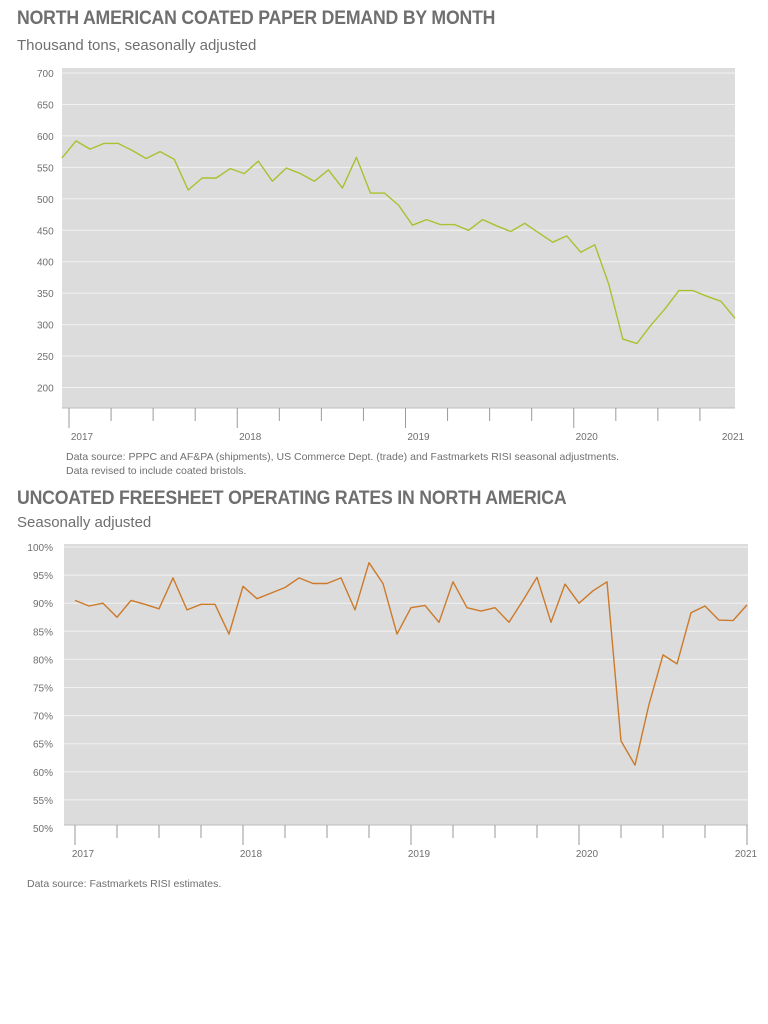 Image resolution: width=768 pixels, height=1024 pixels. What do you see at coordinates (43, 660) in the screenshot?
I see `y-tick-label: 80%` at bounding box center [43, 660].